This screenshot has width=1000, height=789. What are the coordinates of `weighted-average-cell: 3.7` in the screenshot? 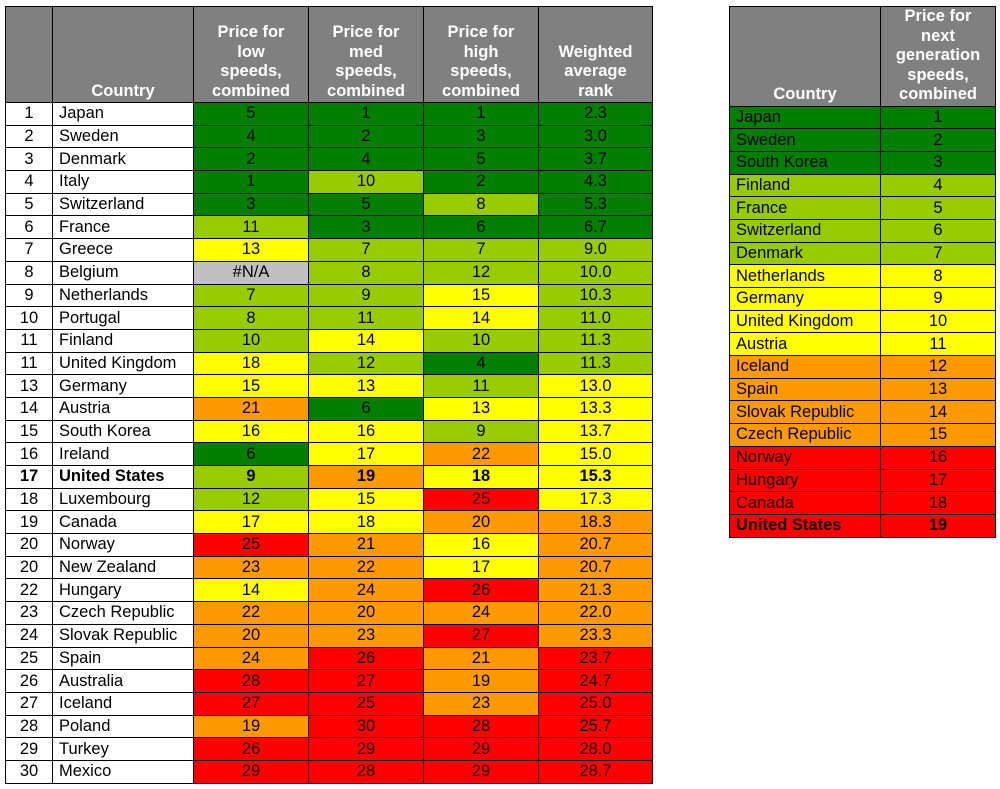 It's located at (595, 159).